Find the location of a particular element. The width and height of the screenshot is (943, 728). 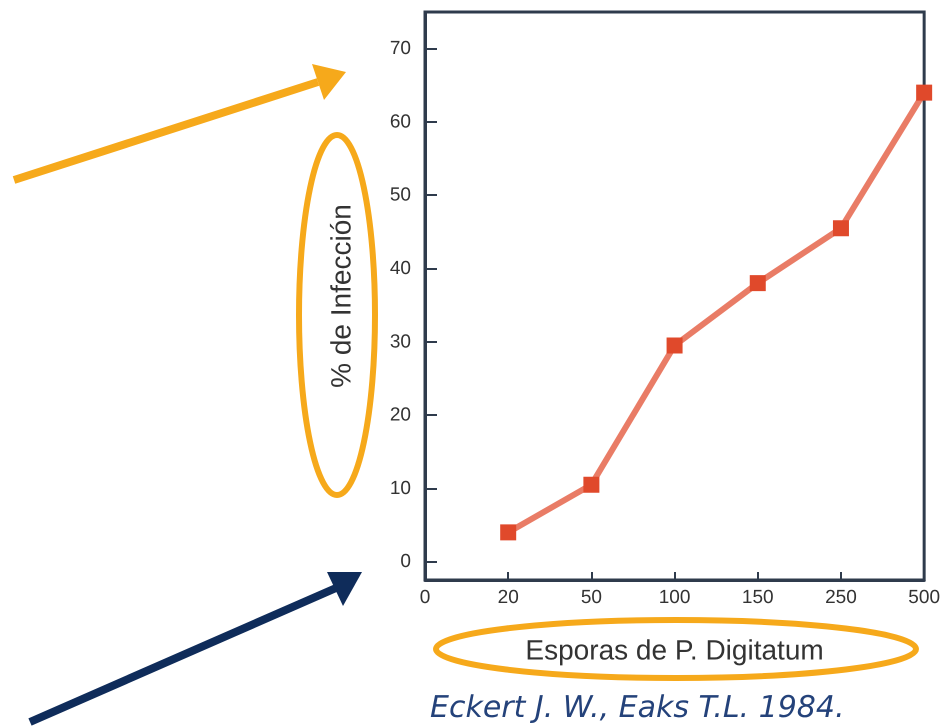

x-tick-label: 20 is located at coordinates (508, 597).